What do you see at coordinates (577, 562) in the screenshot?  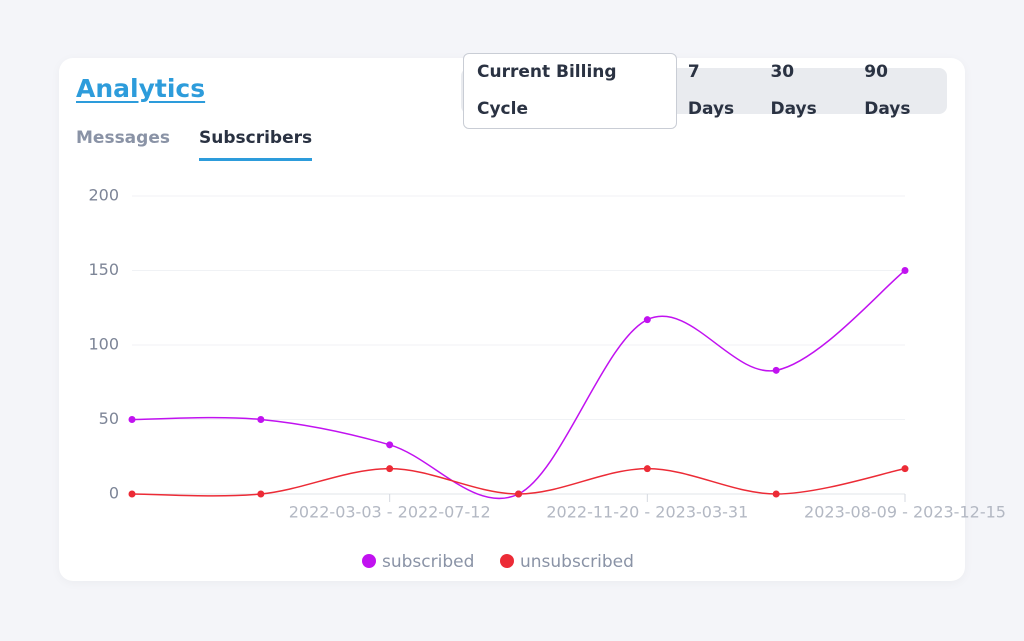 I see `legend-label: unsubscribed` at bounding box center [577, 562].